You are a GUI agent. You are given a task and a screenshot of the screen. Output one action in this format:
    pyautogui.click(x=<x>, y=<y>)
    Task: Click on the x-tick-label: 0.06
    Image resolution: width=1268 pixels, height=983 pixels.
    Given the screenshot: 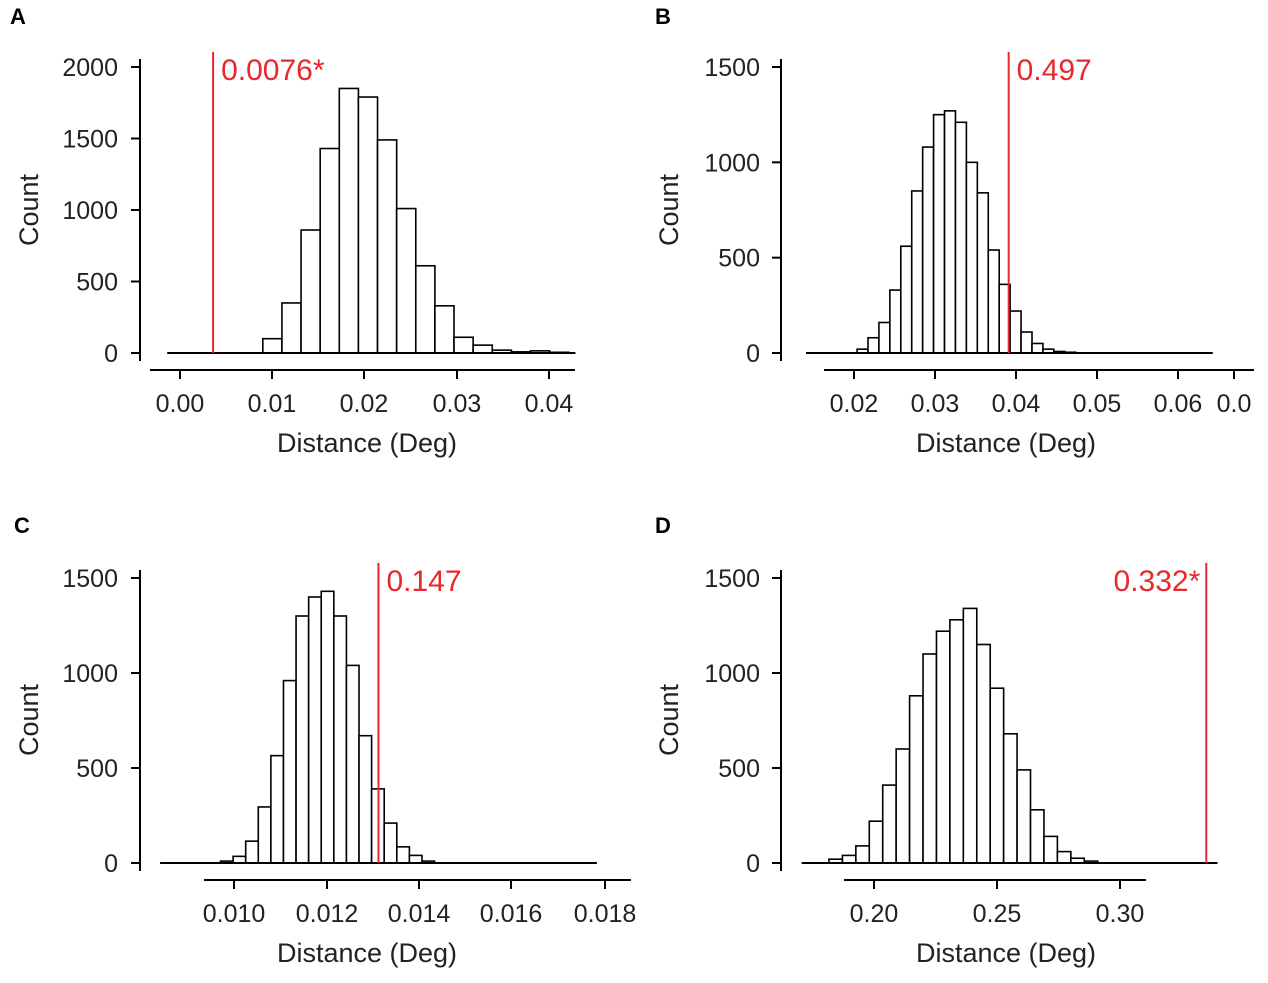 What is the action you would take?
    pyautogui.click(x=1178, y=404)
    